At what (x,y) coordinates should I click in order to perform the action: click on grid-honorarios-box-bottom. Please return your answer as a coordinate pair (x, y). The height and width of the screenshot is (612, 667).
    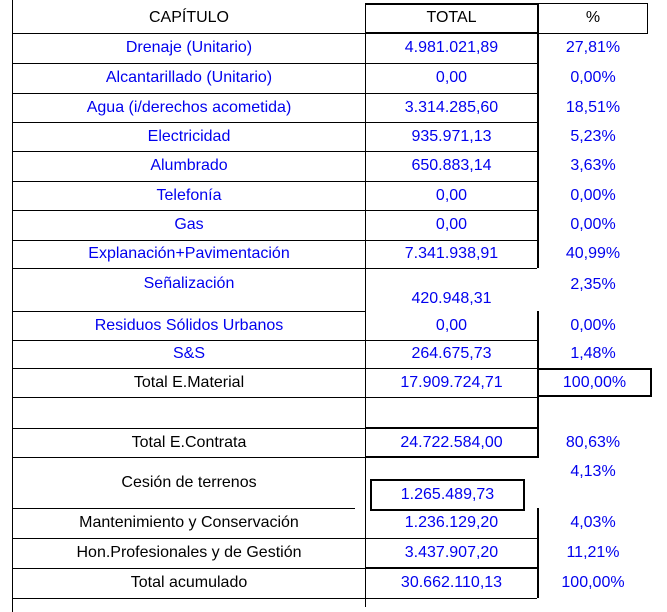
    Looking at the image, I should click on (452, 568).